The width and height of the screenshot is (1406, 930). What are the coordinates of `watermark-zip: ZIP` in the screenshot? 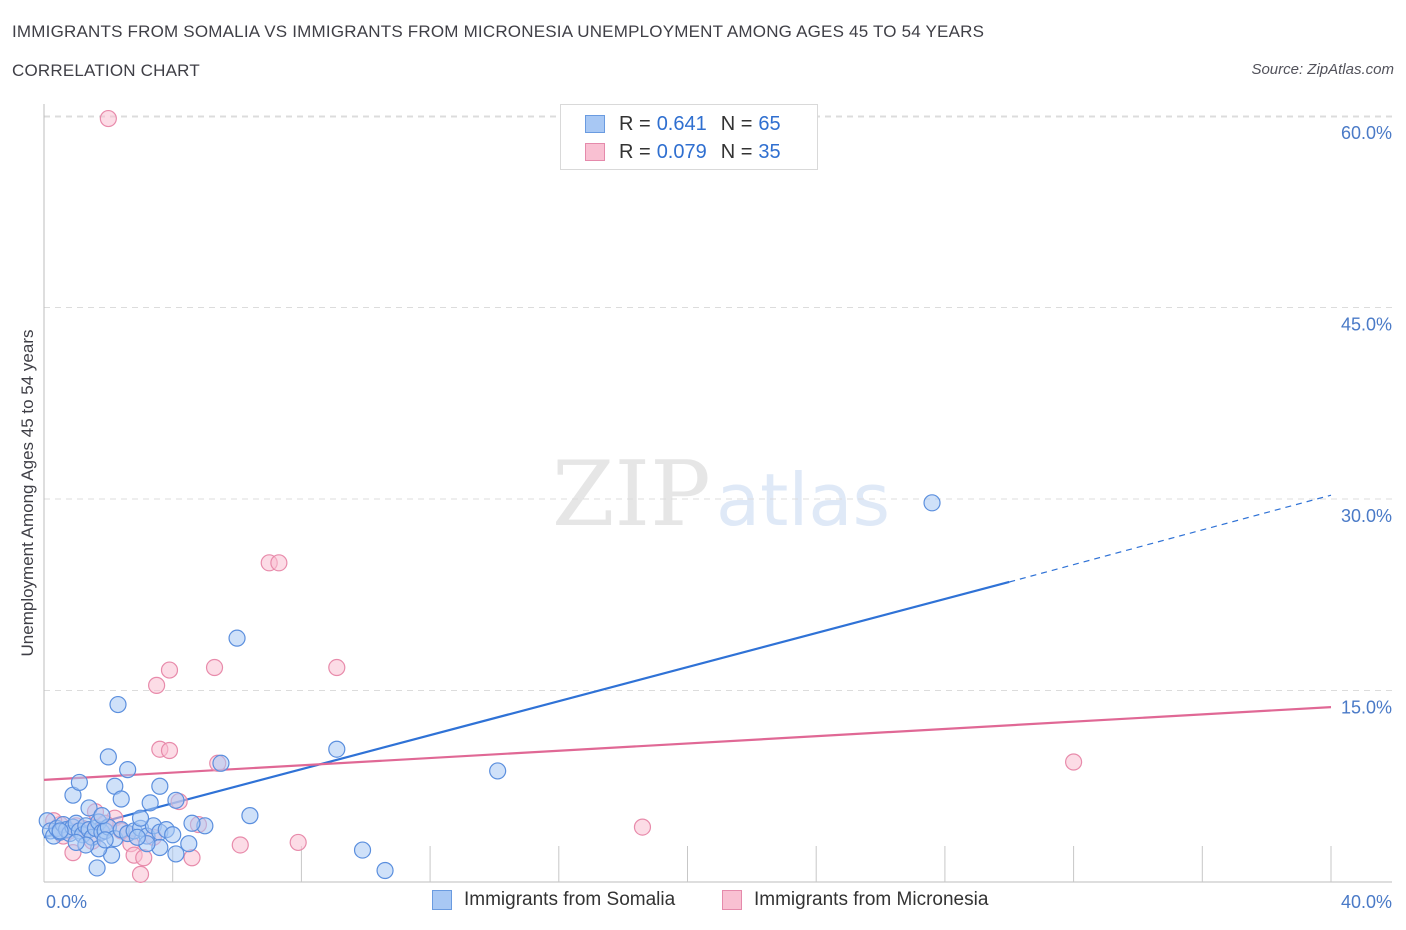 It's located at (631, 494).